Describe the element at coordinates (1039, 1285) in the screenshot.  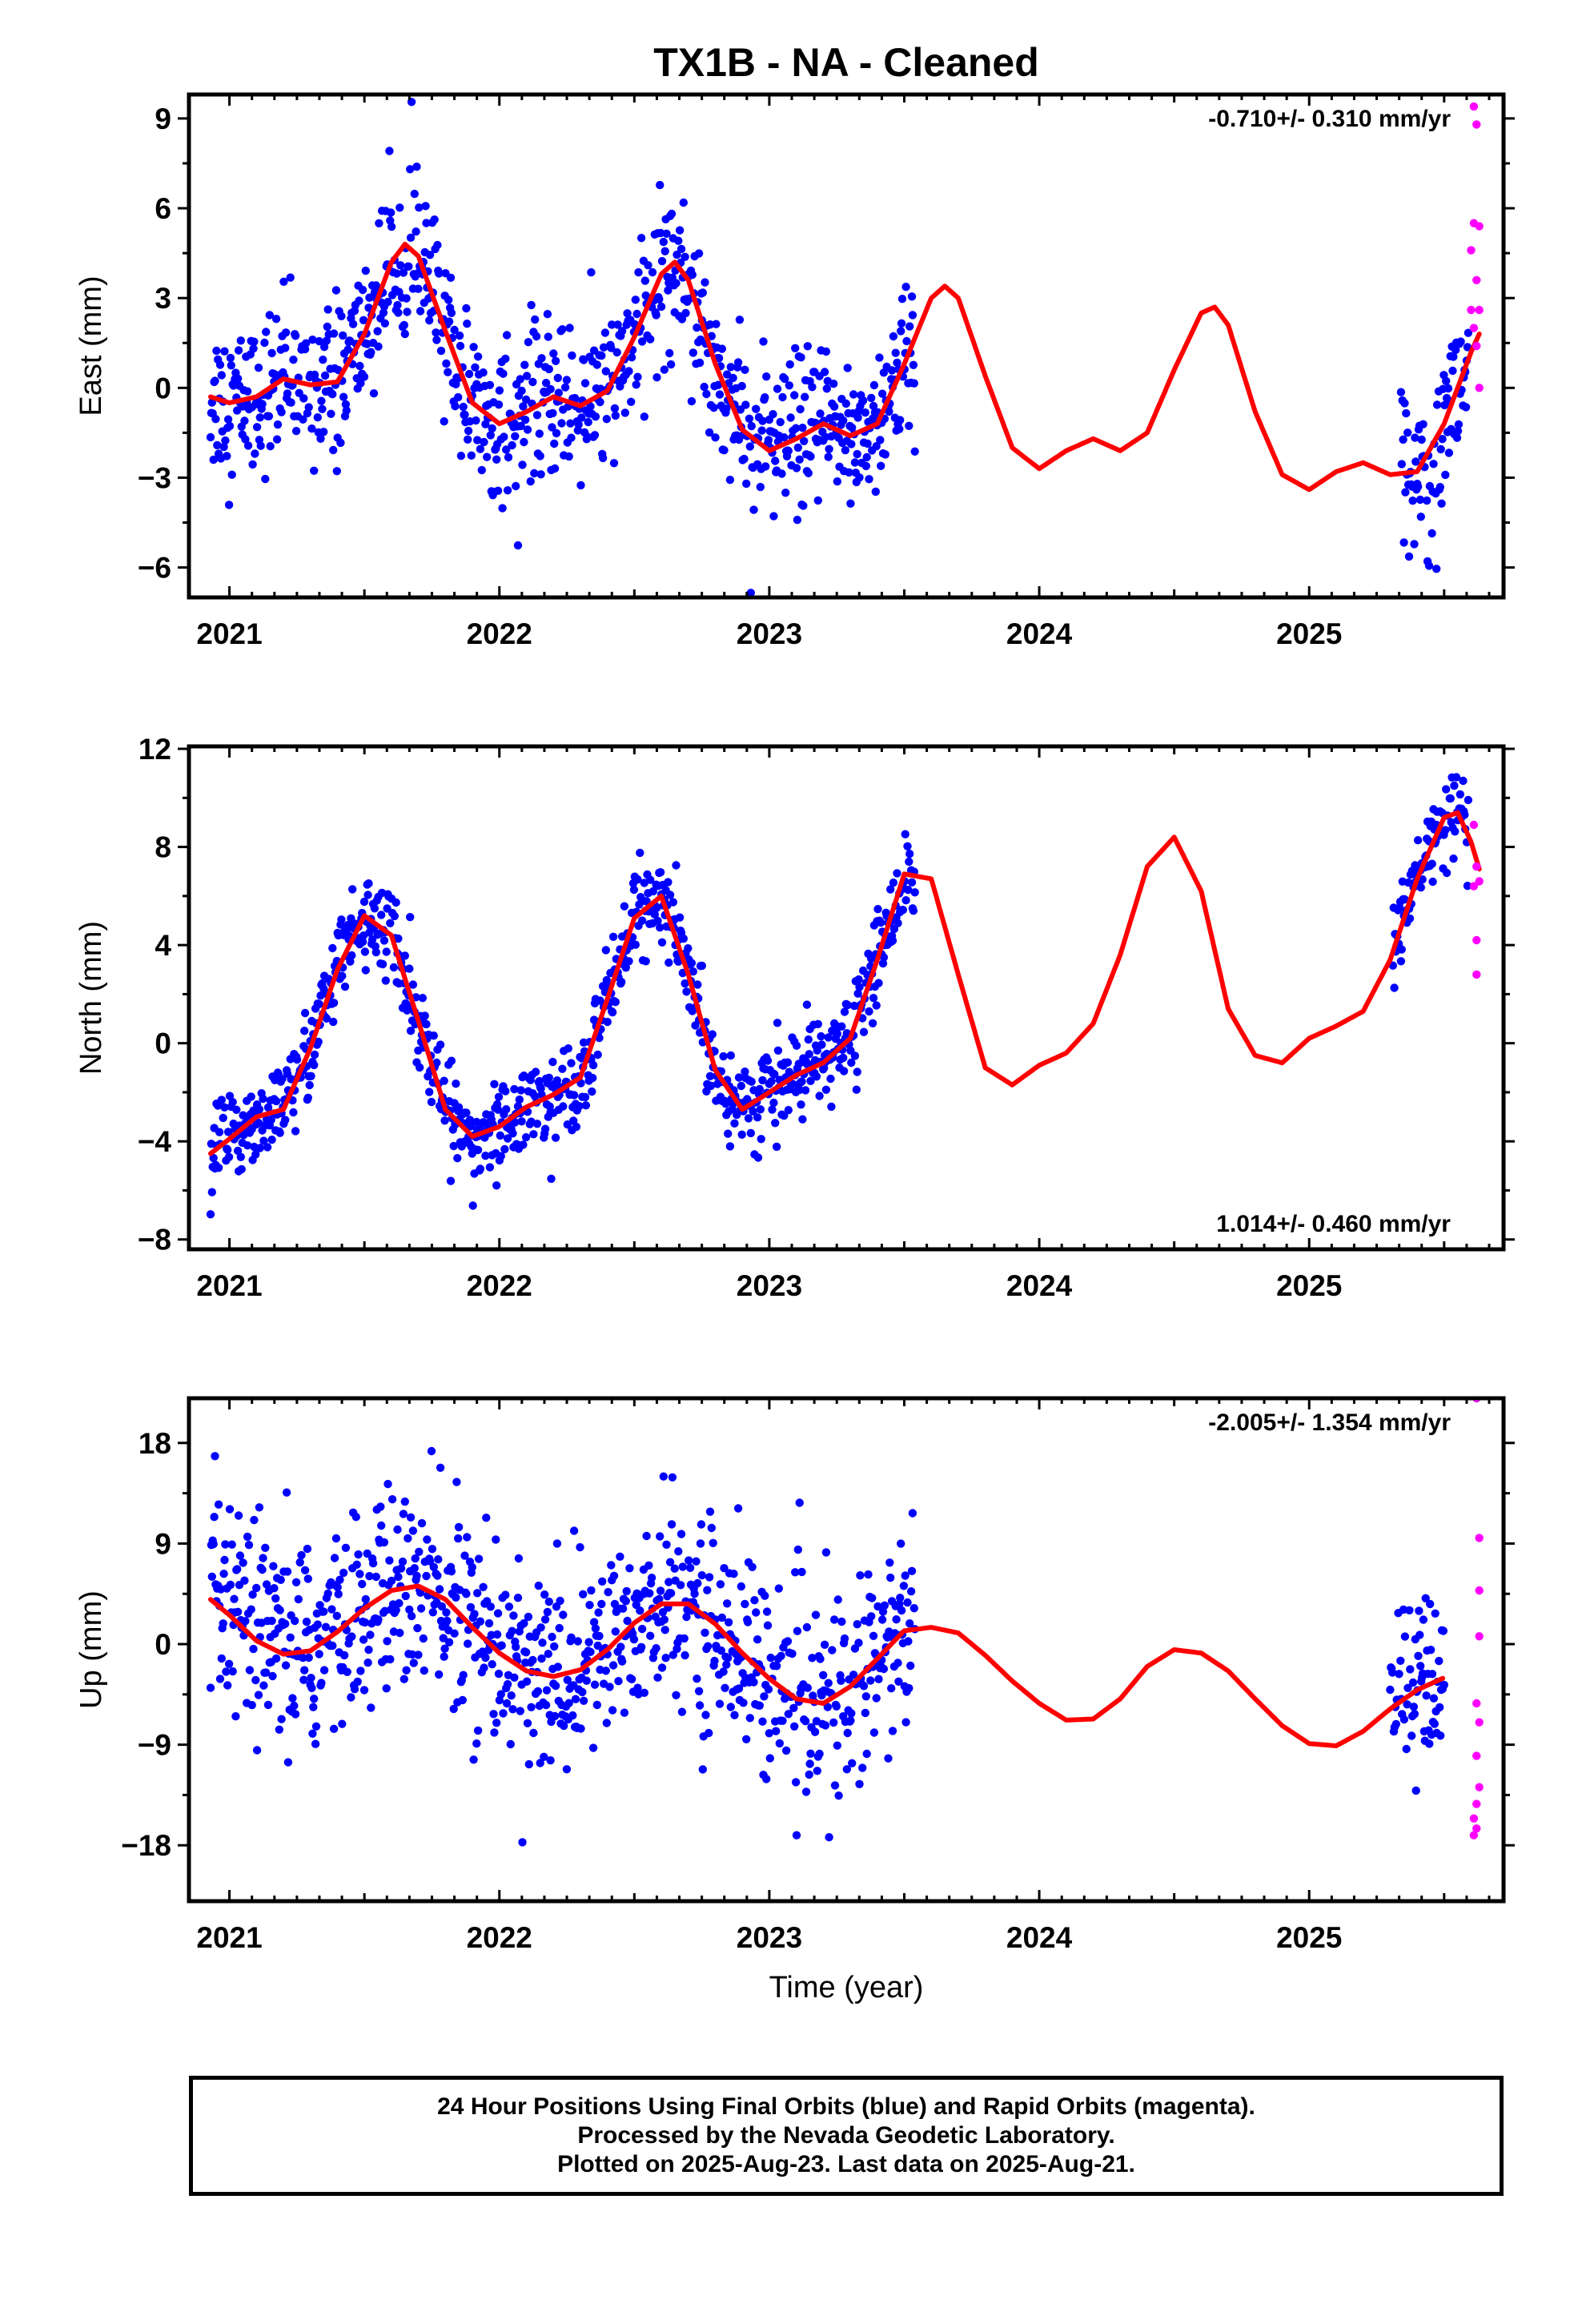
I see `x-tick-label: 2024` at that location.